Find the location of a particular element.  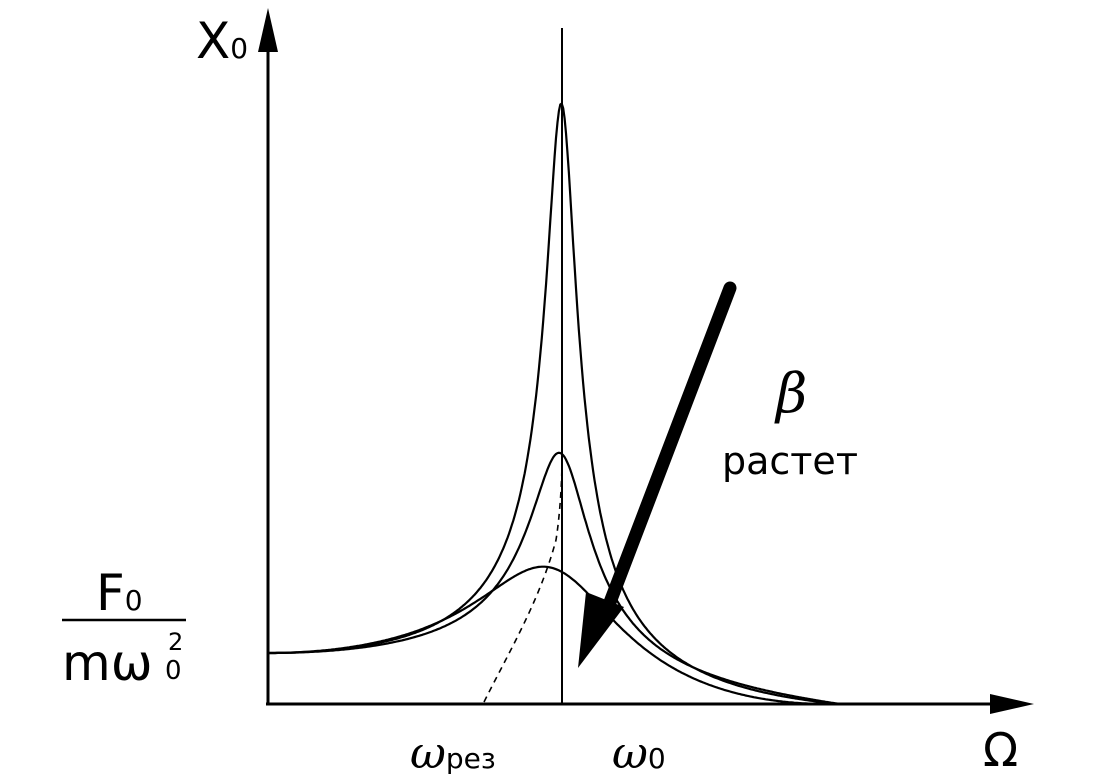

fraction-denominator-superscript: 2 is located at coordinates (175, 642).